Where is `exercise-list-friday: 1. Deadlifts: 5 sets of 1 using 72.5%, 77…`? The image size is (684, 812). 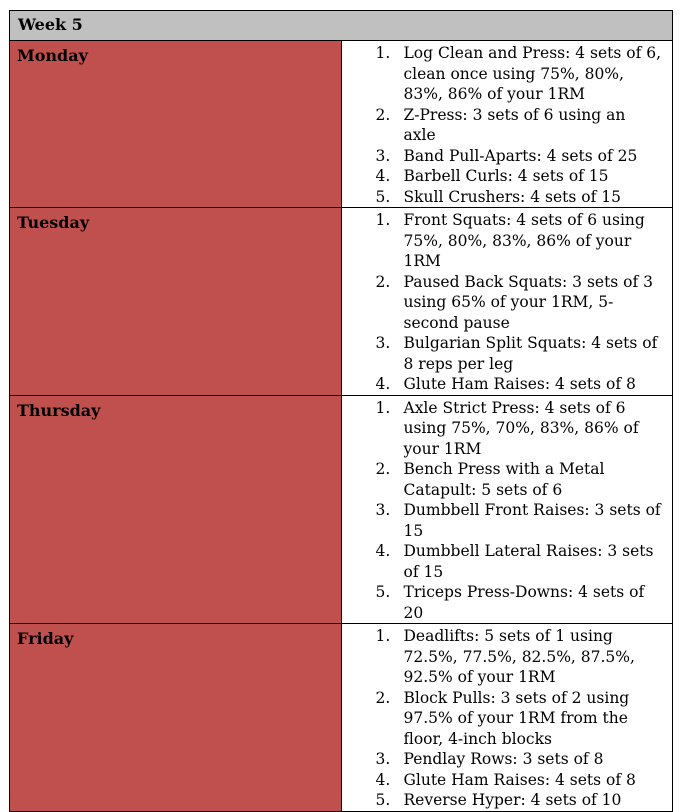
exercise-list-friday: 1. Deadlifts: 5 sets of 1 using 72.5%, 77… is located at coordinates (502, 718).